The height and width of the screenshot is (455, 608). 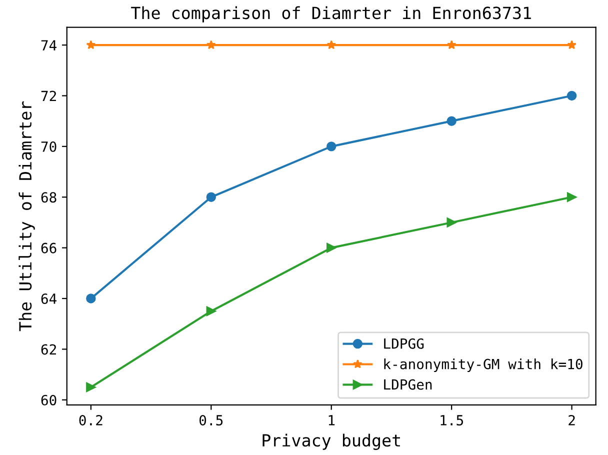 I want to click on x-tick-label: 0.5, so click(x=211, y=420).